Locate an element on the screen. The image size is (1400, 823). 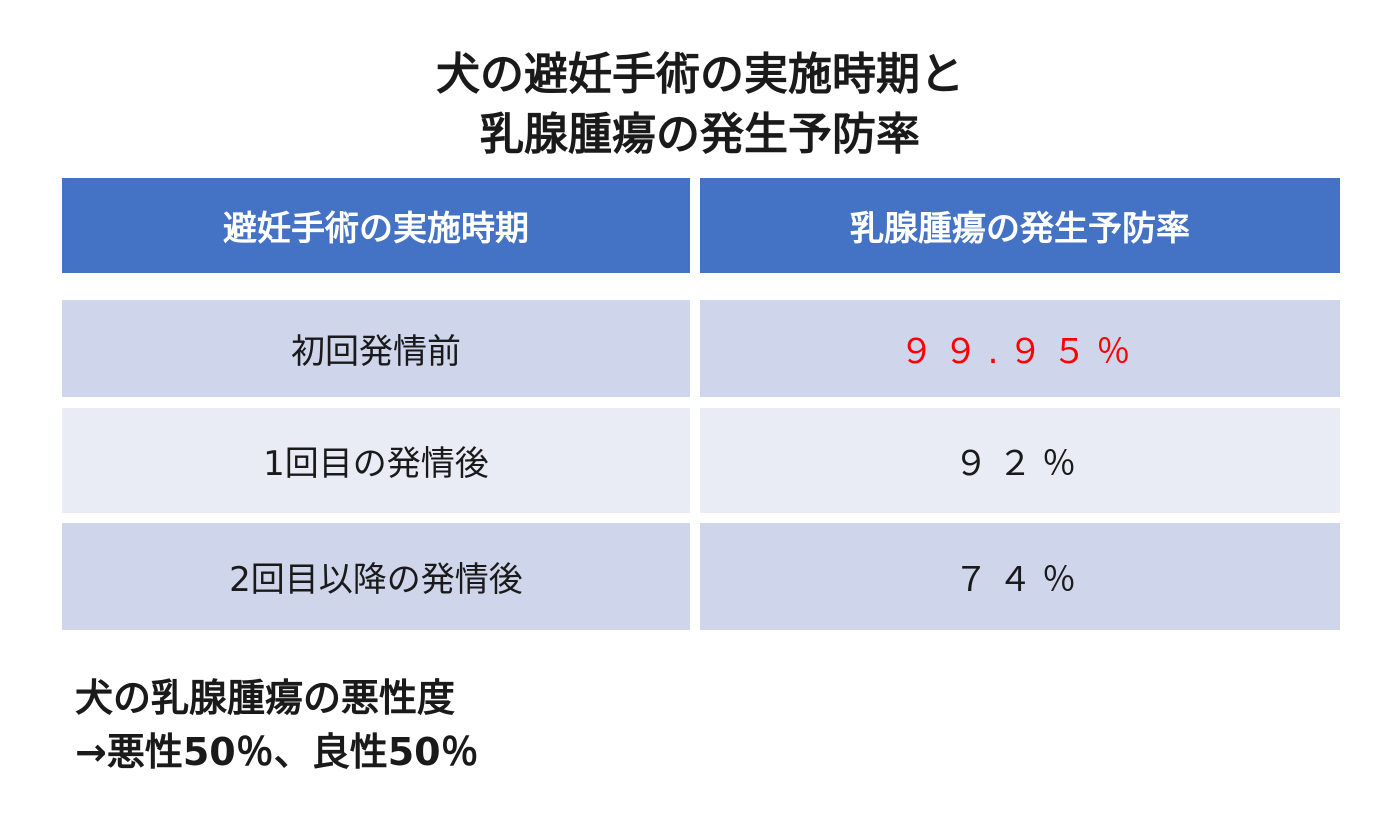
table-cell: 2回目以降の発情後 is located at coordinates (376, 576).